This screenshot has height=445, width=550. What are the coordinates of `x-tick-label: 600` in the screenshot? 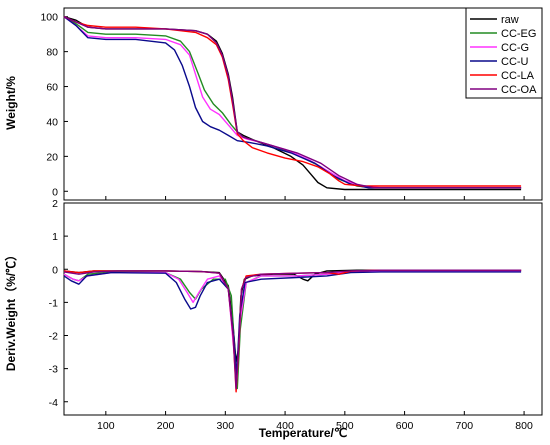 It's located at (405, 426).